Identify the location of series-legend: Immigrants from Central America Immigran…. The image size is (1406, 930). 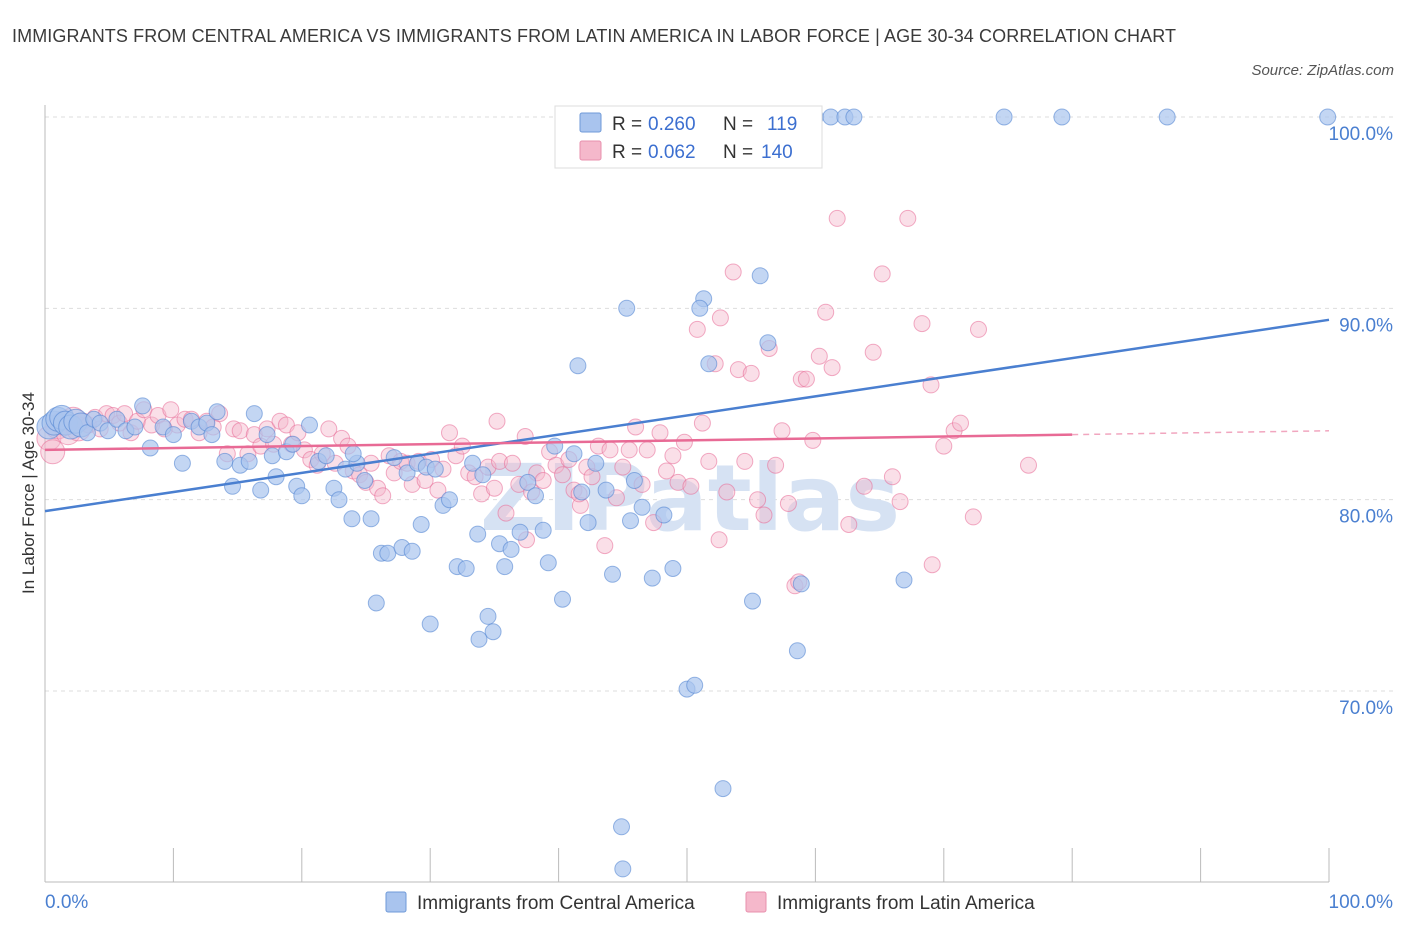
(710, 902).